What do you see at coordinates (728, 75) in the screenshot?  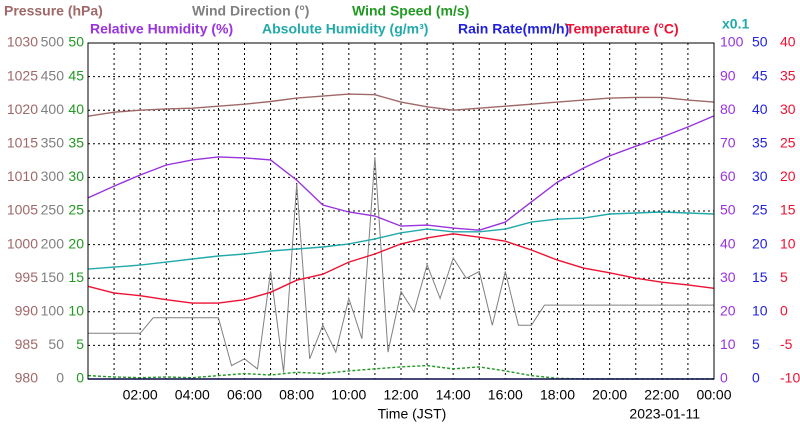 I see `y-tick-label: 90` at bounding box center [728, 75].